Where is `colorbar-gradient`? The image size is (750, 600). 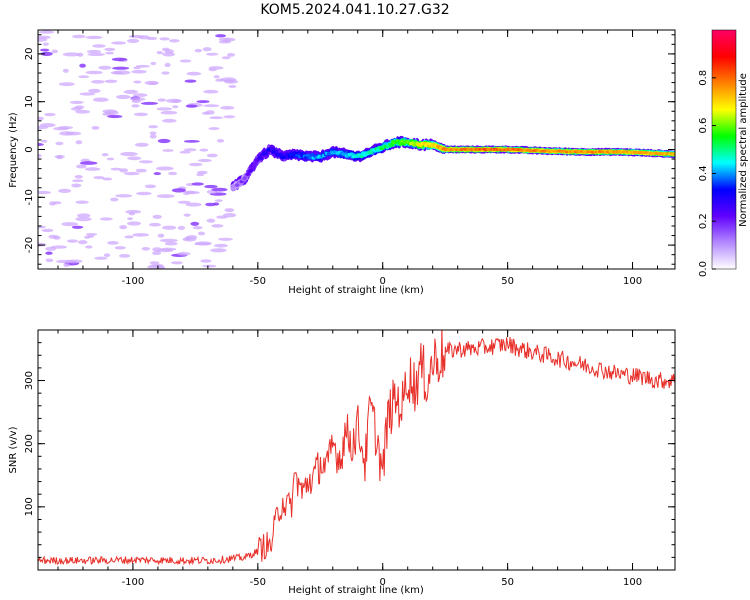
colorbar-gradient is located at coordinates (724, 149).